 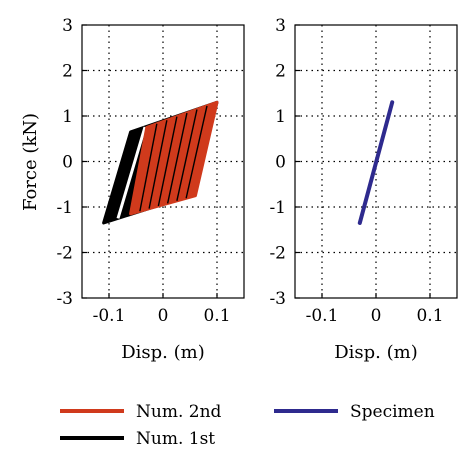 What do you see at coordinates (247, 425) in the screenshot?
I see `legend: Num. 2nd Specimen Num. 1st` at bounding box center [247, 425].